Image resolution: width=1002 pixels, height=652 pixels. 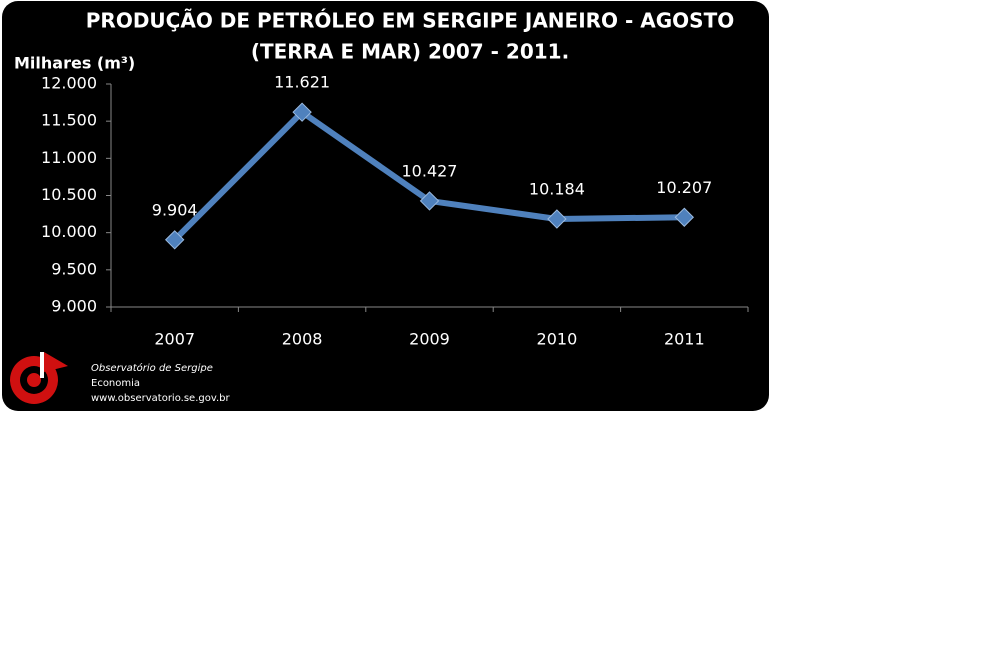 What do you see at coordinates (302, 82) in the screenshot?
I see `data-label: 11.621` at bounding box center [302, 82].